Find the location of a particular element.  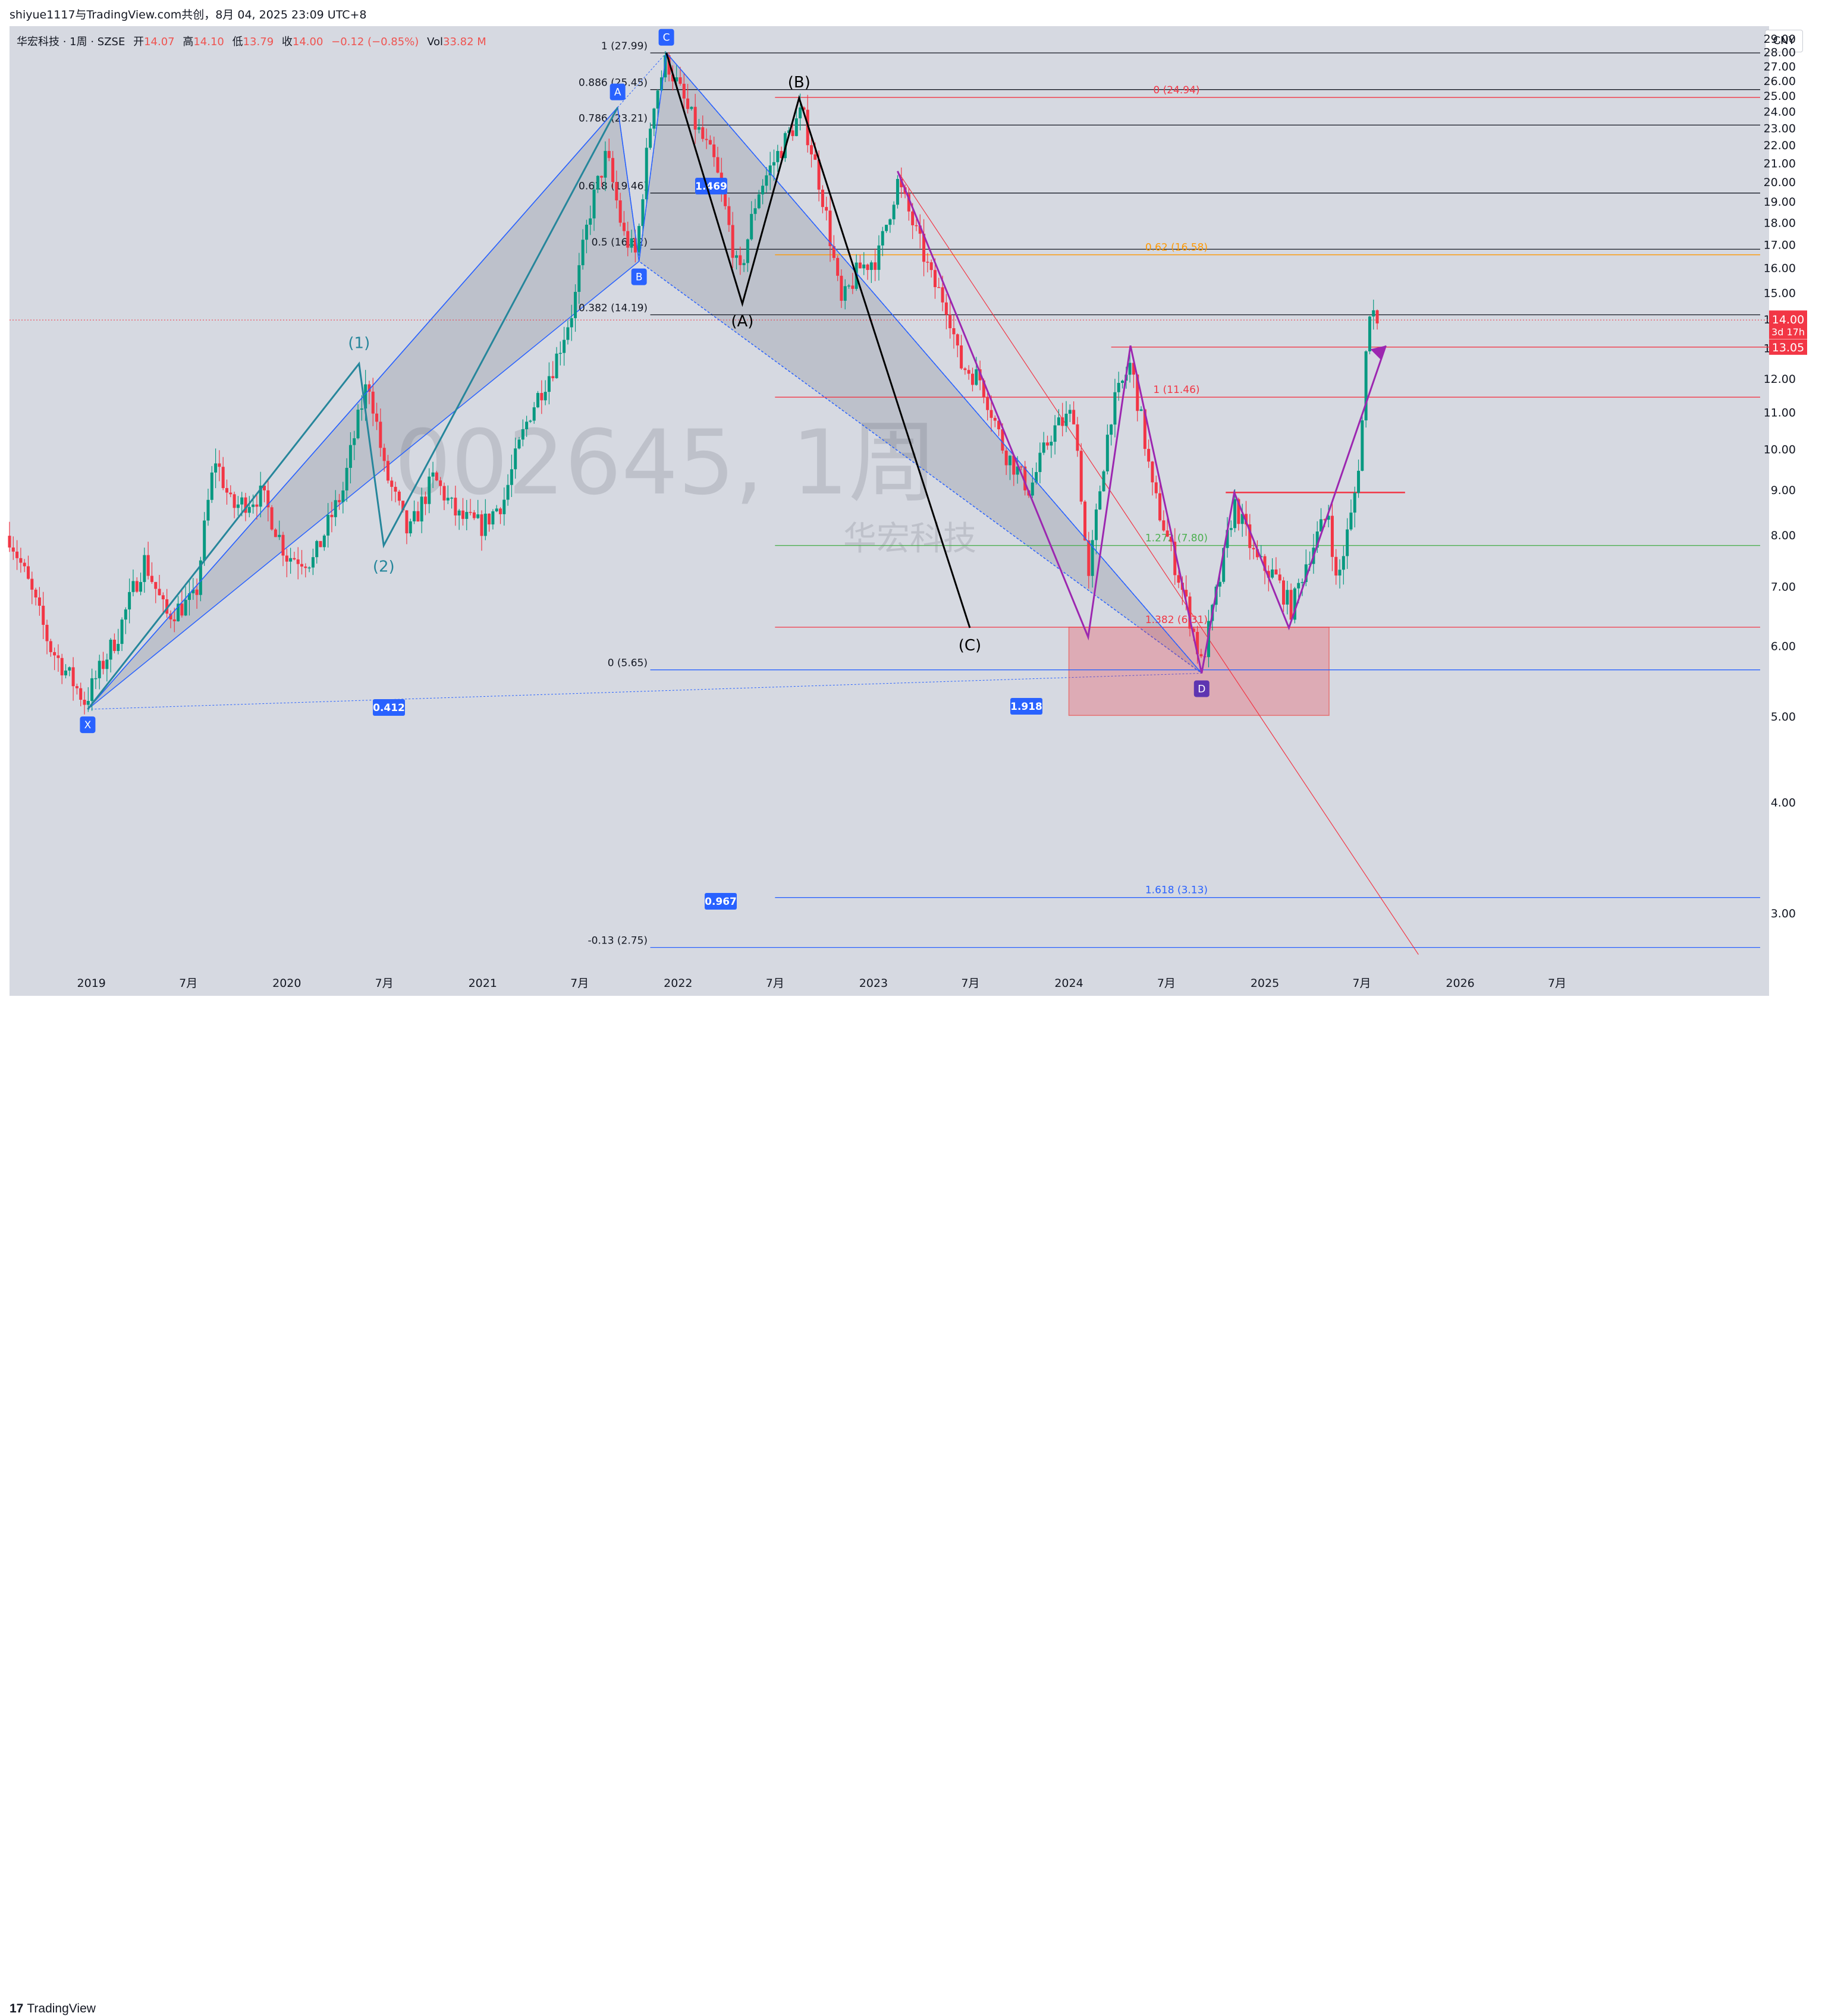

watermark-symbol: 002645, 1周 is located at coordinates (665, 463).